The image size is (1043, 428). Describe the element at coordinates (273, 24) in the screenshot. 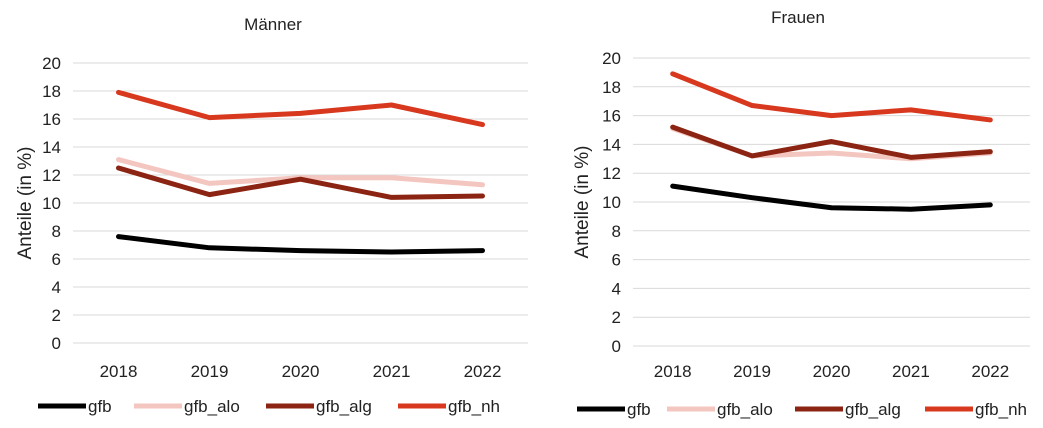

I see `chart-title: Männer` at that location.